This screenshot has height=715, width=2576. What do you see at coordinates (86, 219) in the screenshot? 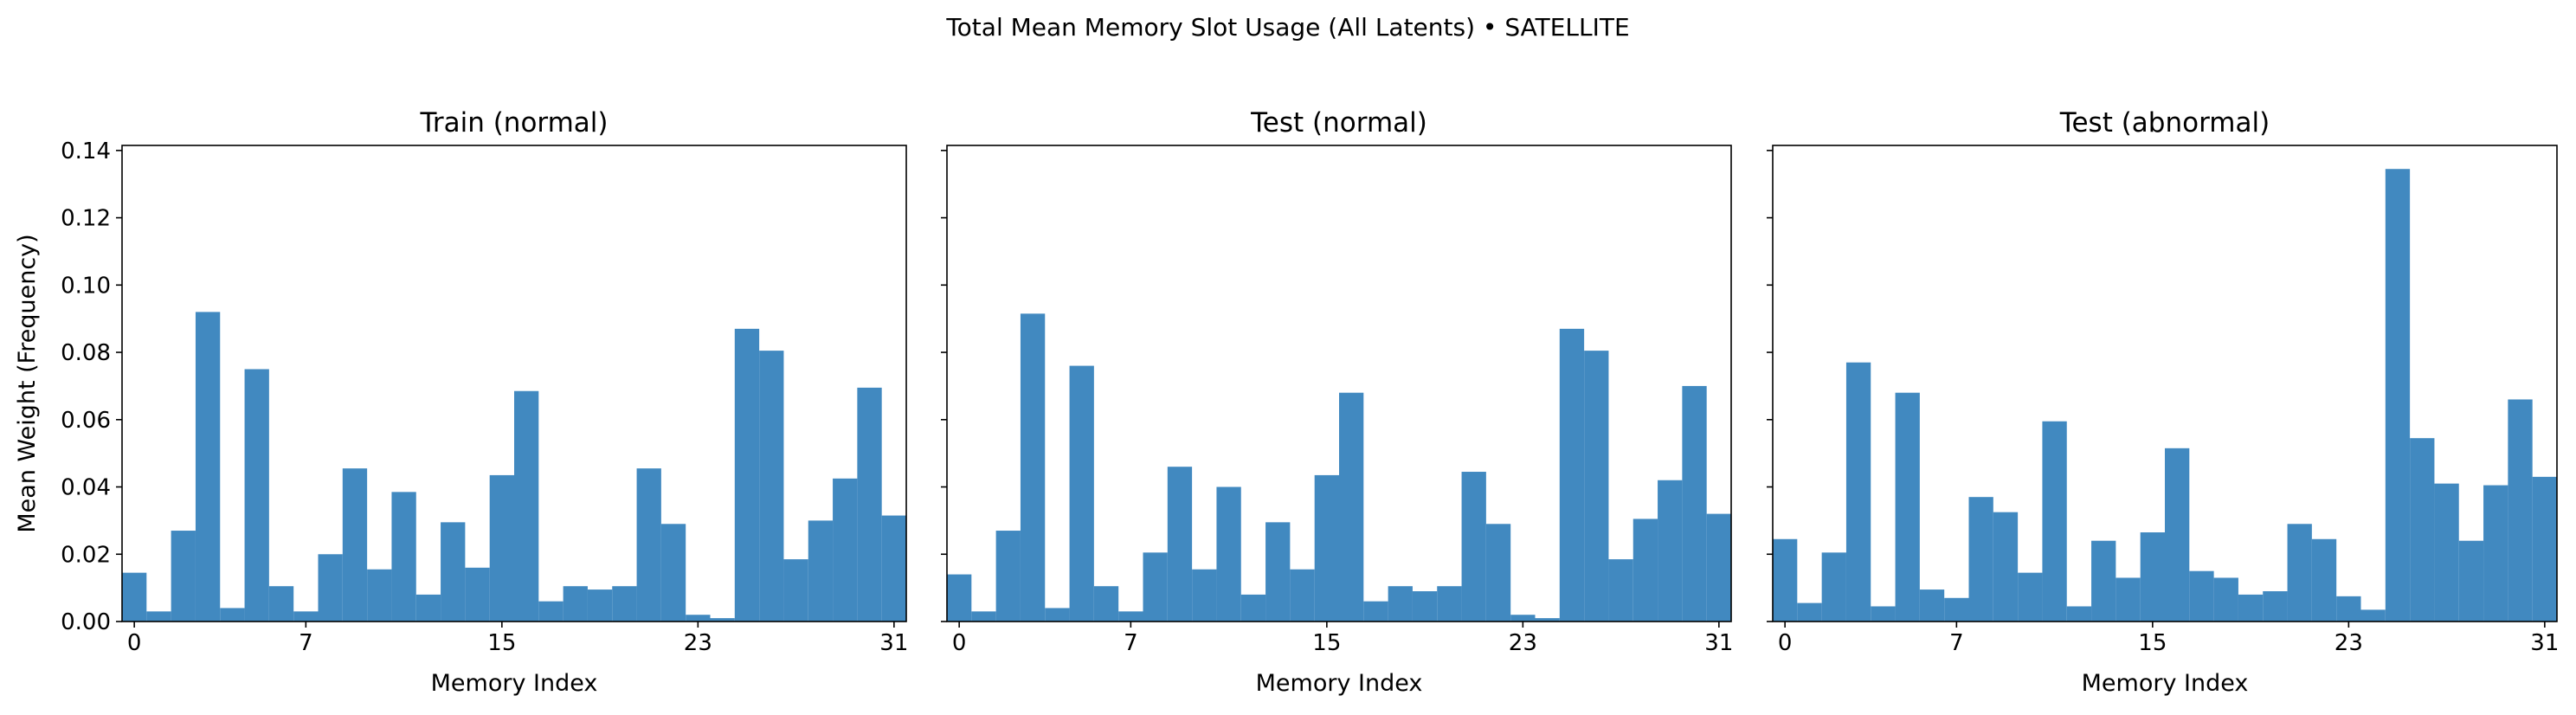
I see `y-tick-label: 0.12` at bounding box center [86, 219].